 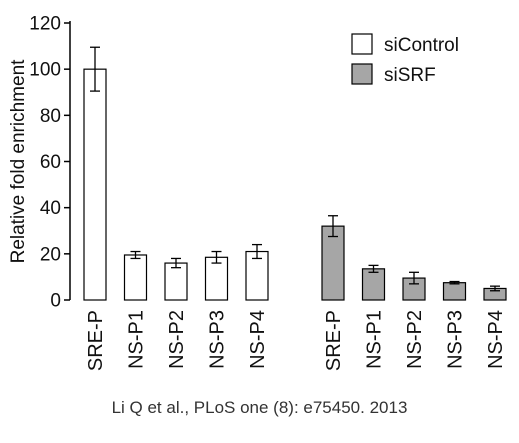 I want to click on citation-caption: Li Q et al., PLoS one (8): e75450. 2013, so click(x=259, y=407).